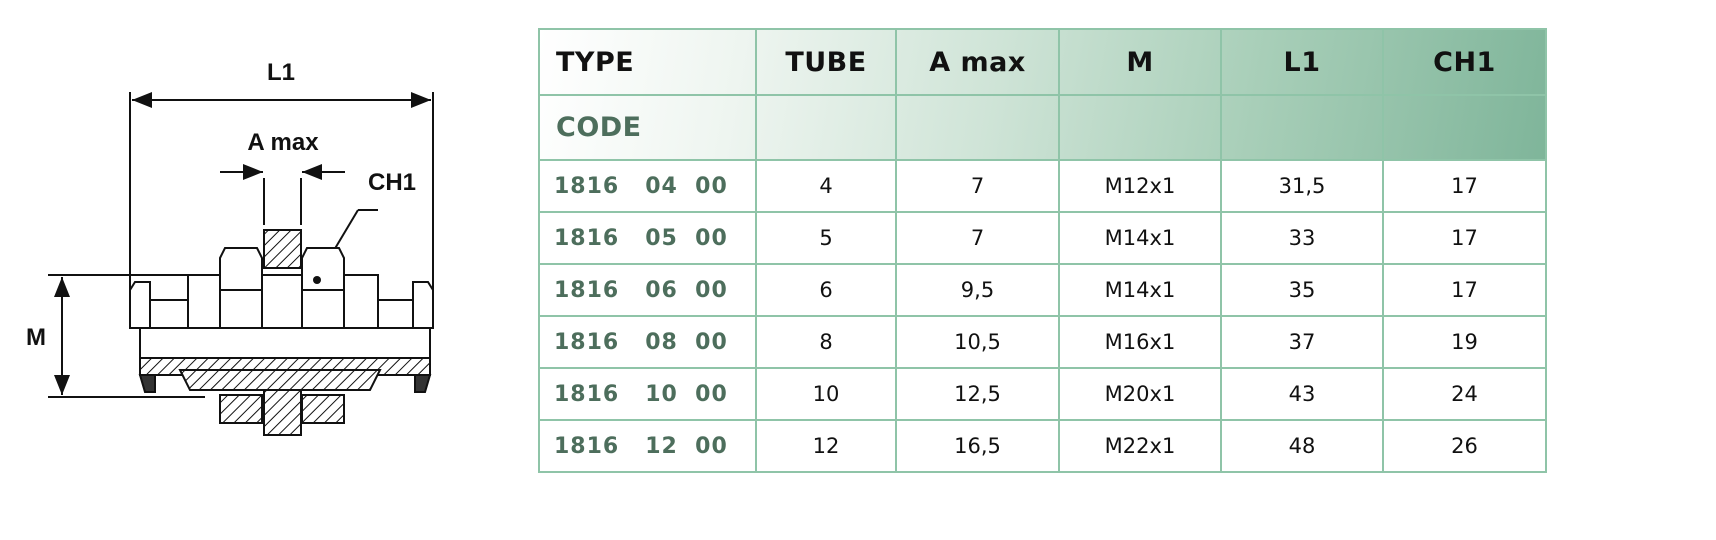 The image size is (1716, 540). Describe the element at coordinates (826, 62) in the screenshot. I see `header-tube: TUBE` at that location.